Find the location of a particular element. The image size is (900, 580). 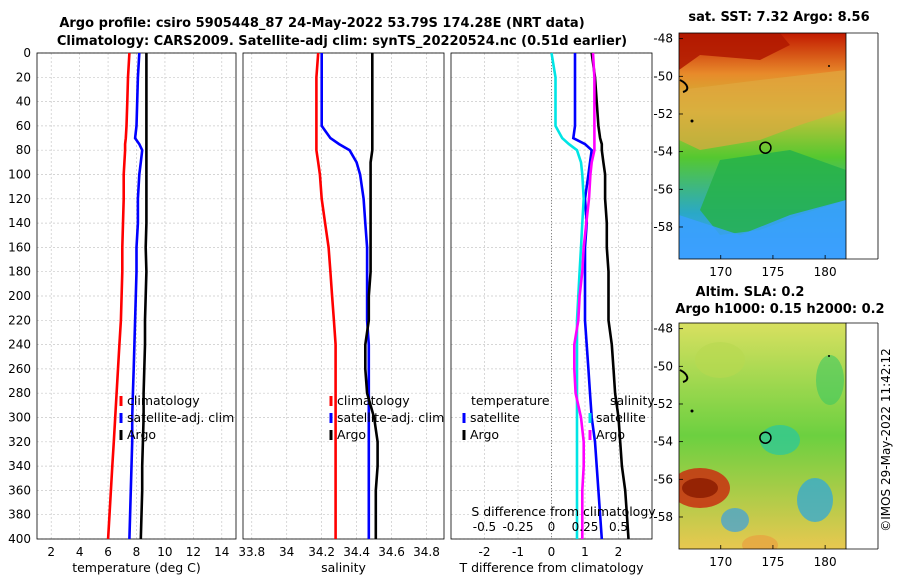

x2-tick-label: -0.5 is located at coordinates (484, 527).